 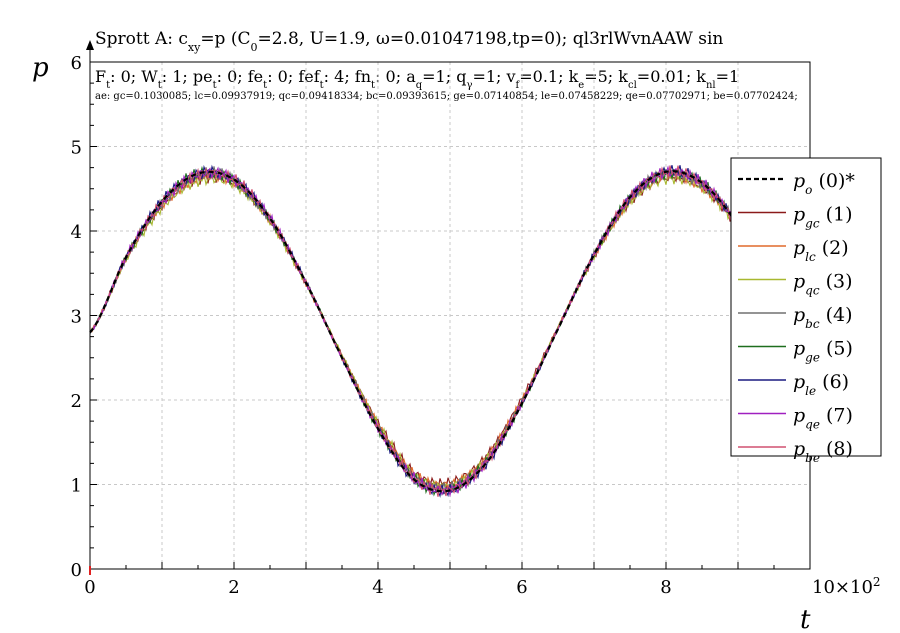 I want to click on x-tick-label: 8, so click(x=665, y=587).